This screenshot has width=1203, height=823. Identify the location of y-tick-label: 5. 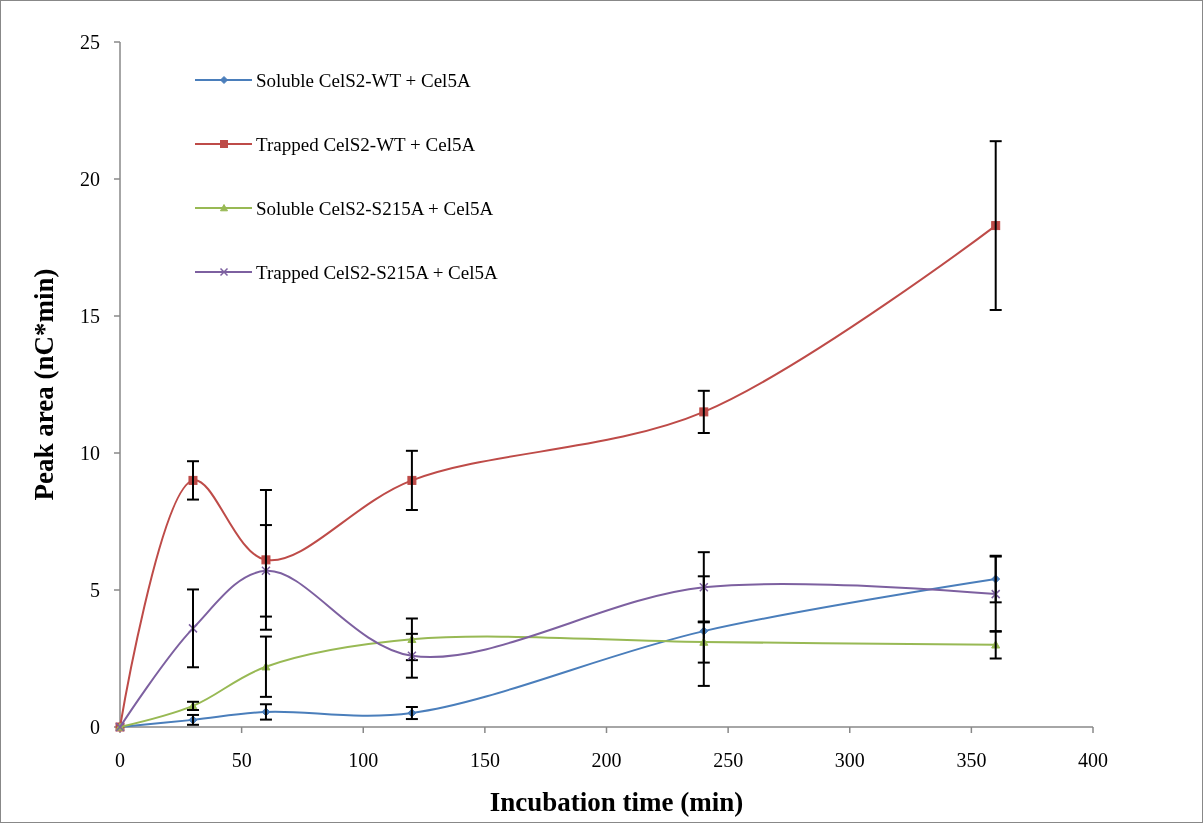
(95, 590).